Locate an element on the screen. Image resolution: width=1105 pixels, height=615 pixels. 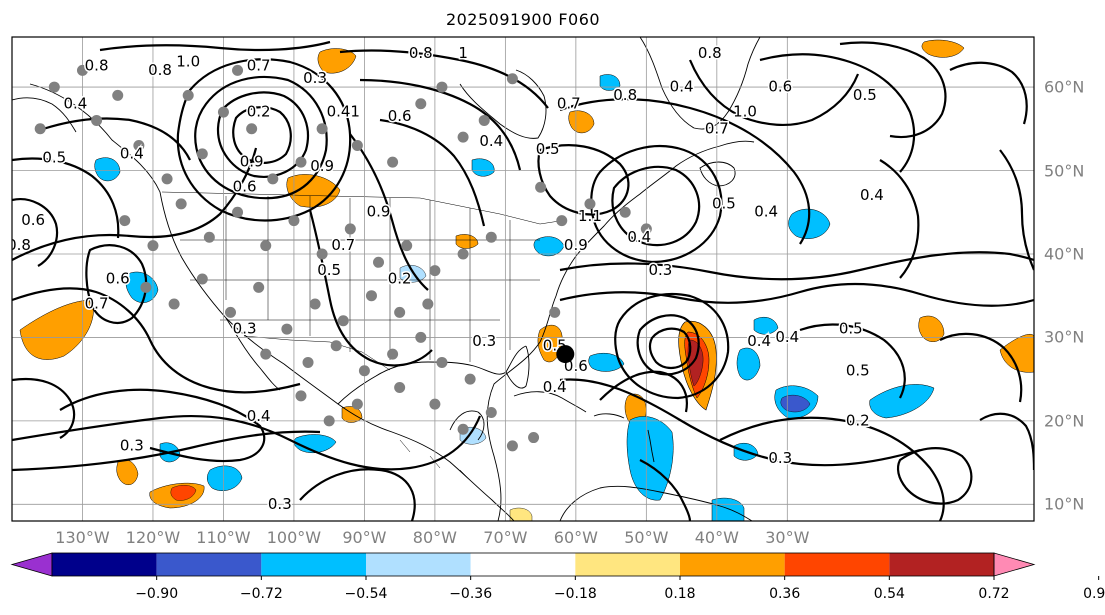
longitude-tick-label: 130°W is located at coordinates (82, 537).